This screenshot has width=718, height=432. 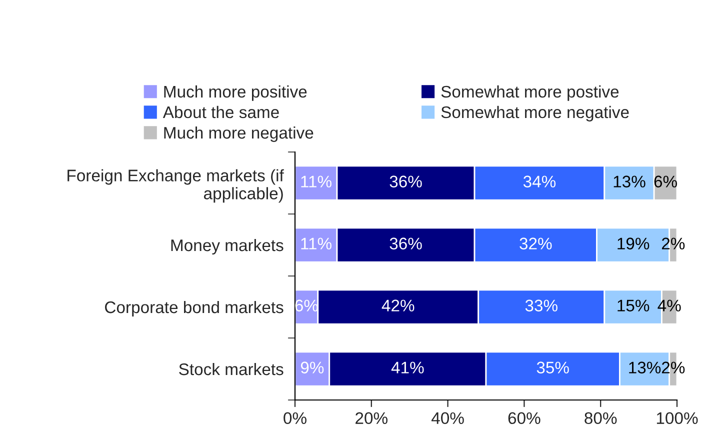 I want to click on x-tick-label: 0%, so click(x=295, y=418).